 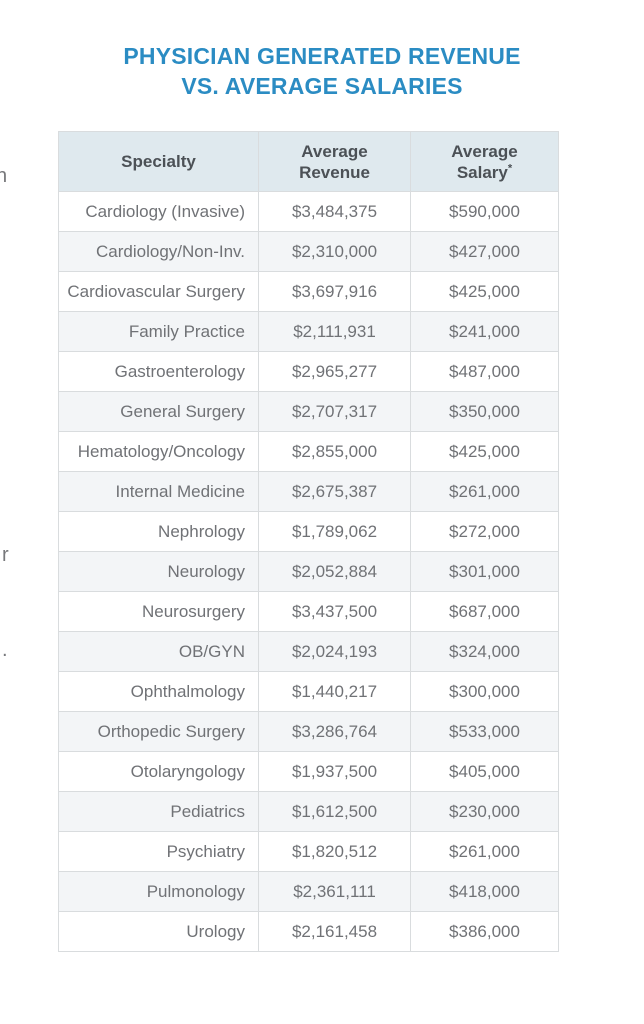 I want to click on average-salary-cell: $301,000, so click(x=484, y=571).